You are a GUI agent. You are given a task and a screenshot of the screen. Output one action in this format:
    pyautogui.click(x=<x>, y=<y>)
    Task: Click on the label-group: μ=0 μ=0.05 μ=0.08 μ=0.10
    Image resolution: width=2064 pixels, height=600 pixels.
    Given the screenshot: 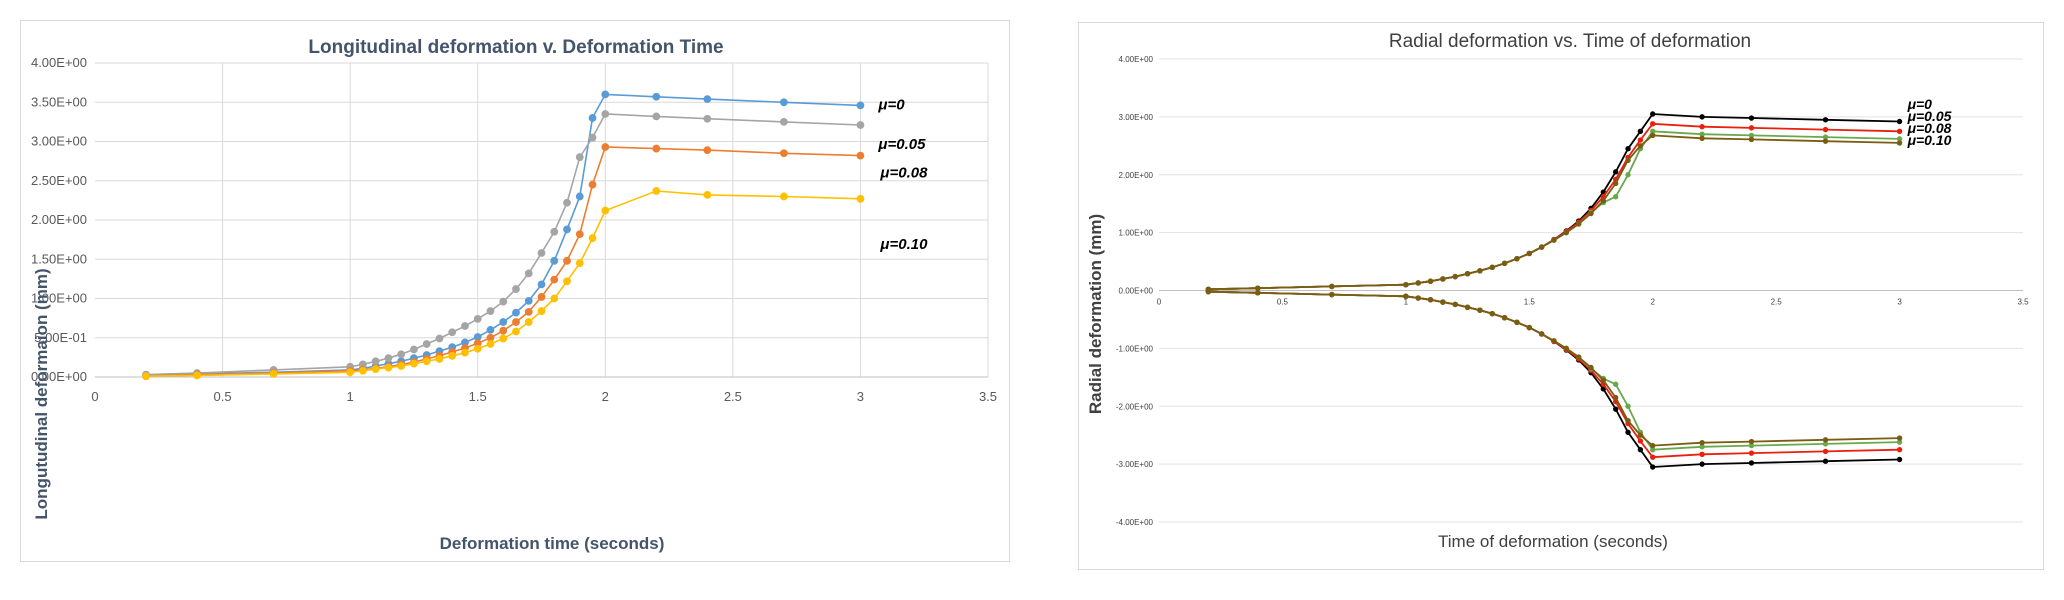 What is the action you would take?
    pyautogui.click(x=902, y=174)
    